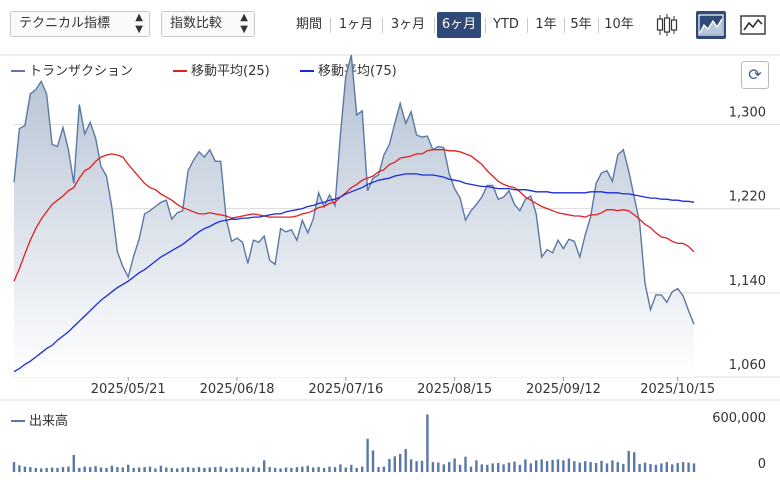  What do you see at coordinates (128, 389) in the screenshot?
I see `x-tick-label: 2025/05/21` at bounding box center [128, 389].